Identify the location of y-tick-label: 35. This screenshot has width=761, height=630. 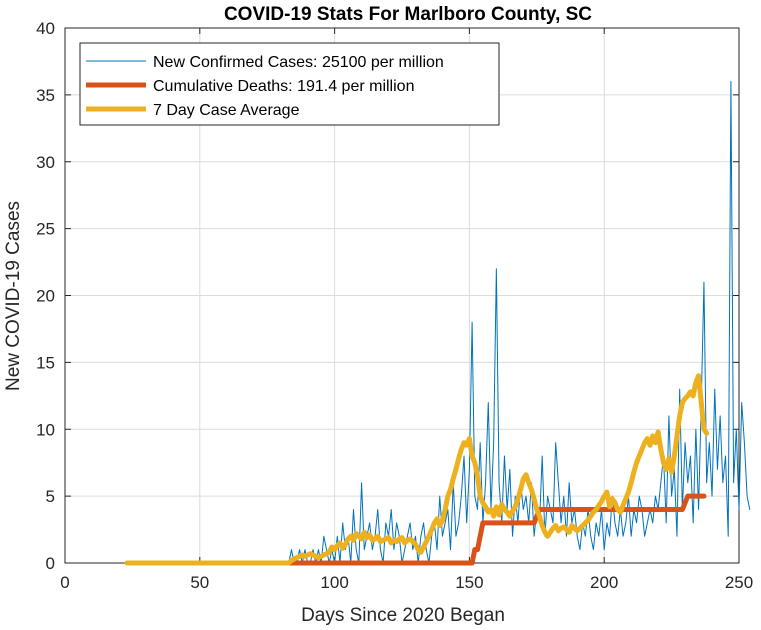
(45, 95).